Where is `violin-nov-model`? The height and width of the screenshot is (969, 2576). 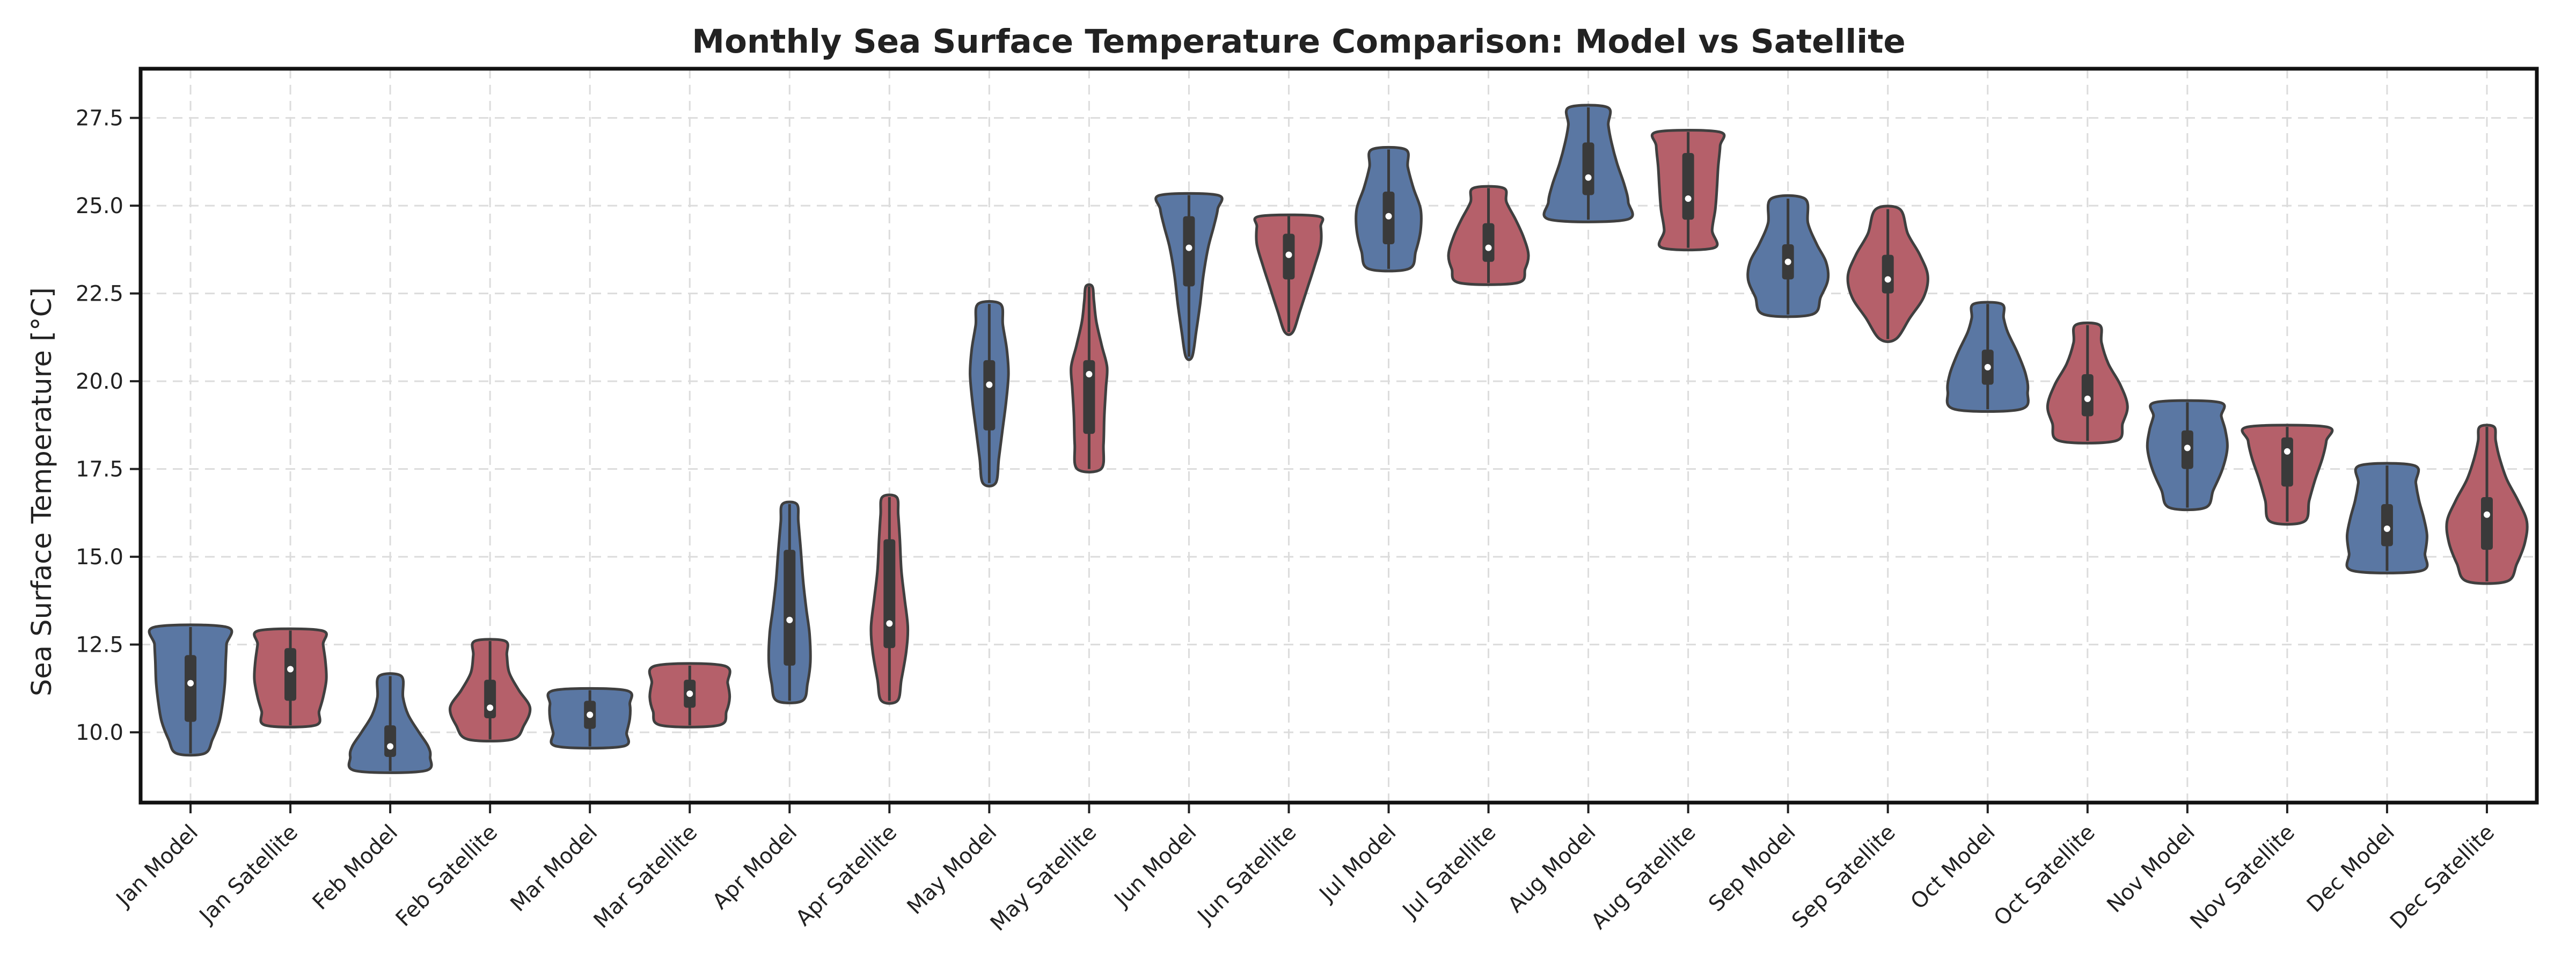 violin-nov-model is located at coordinates (2187, 455).